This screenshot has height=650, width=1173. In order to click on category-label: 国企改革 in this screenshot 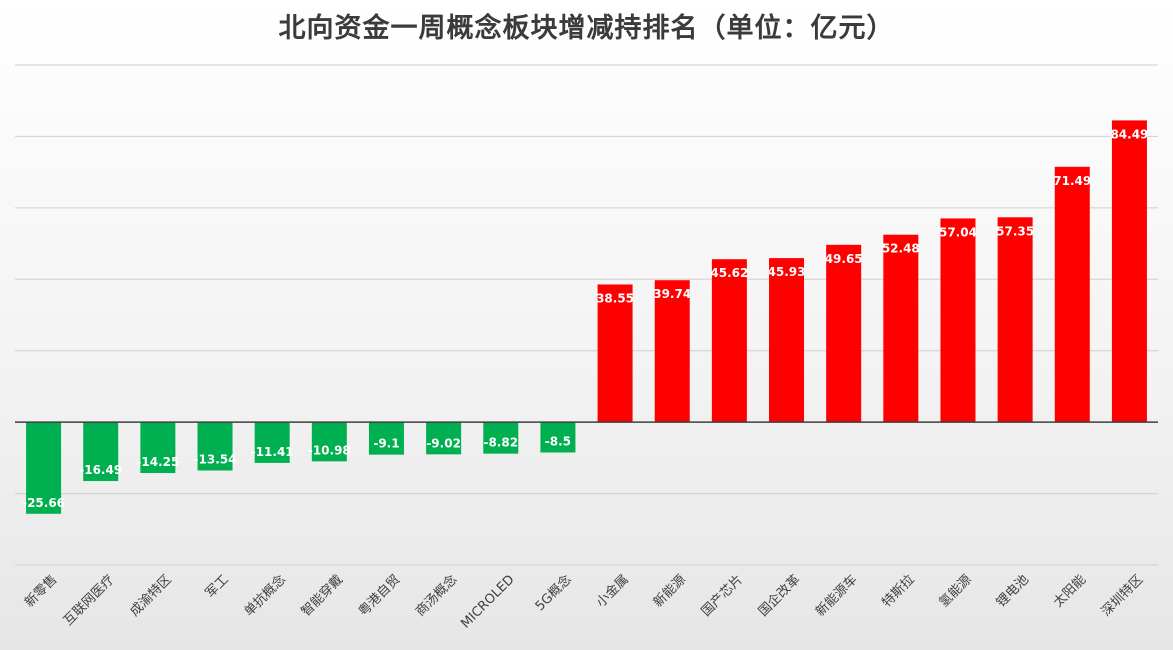, I will do `click(779, 596)`.